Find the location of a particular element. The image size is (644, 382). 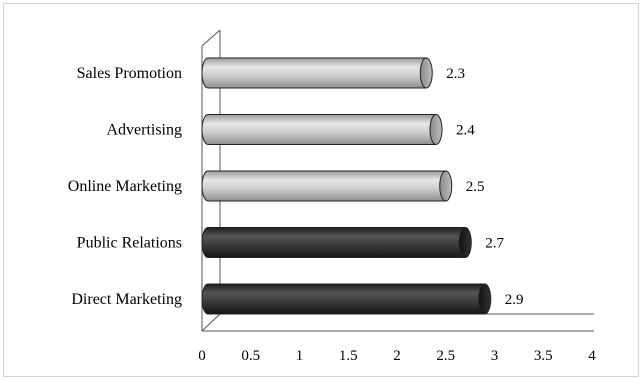

data-label: 2.9 is located at coordinates (514, 300).